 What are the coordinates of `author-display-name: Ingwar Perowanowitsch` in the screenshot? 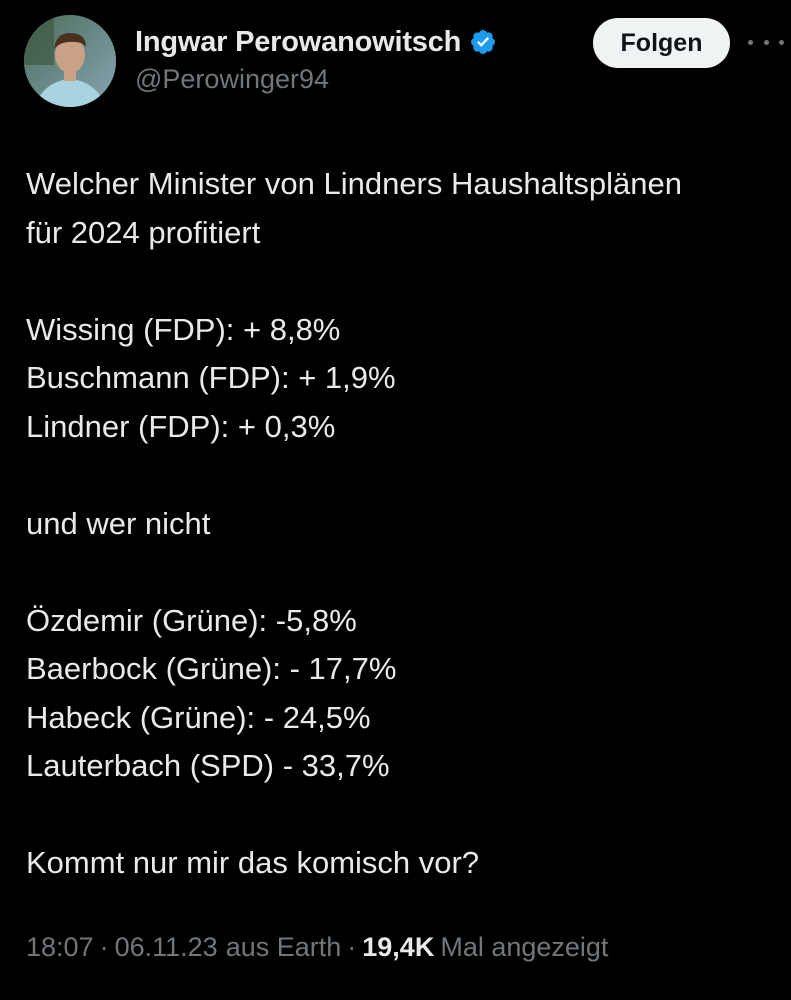 It's located at (298, 41).